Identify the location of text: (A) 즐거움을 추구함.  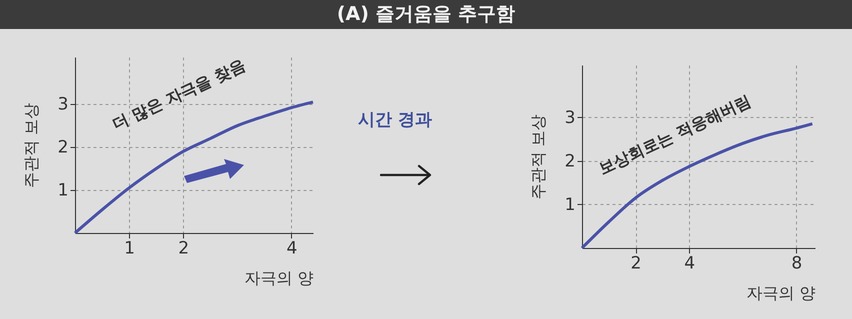
(426, 14).